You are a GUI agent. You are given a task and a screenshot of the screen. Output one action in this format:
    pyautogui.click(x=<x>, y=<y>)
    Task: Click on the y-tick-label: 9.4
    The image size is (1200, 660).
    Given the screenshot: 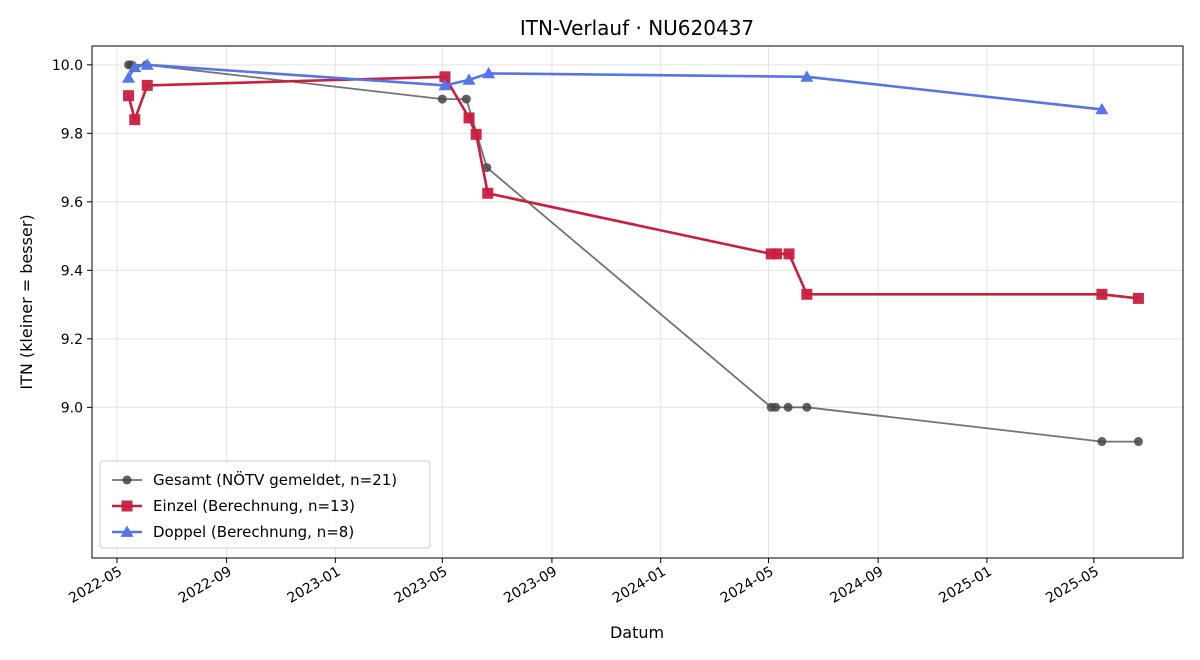 What is the action you would take?
    pyautogui.click(x=72, y=271)
    